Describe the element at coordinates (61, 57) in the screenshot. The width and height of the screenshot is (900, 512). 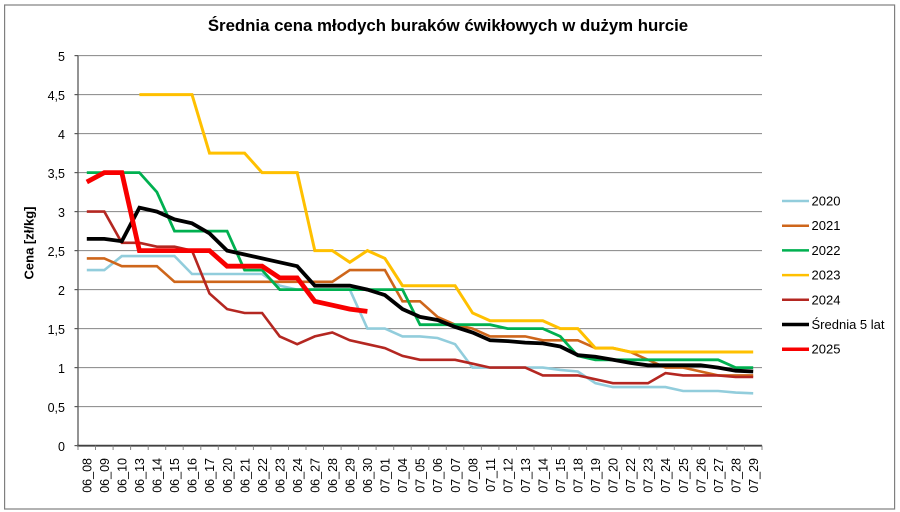
I see `svg-text: 5` at that location.